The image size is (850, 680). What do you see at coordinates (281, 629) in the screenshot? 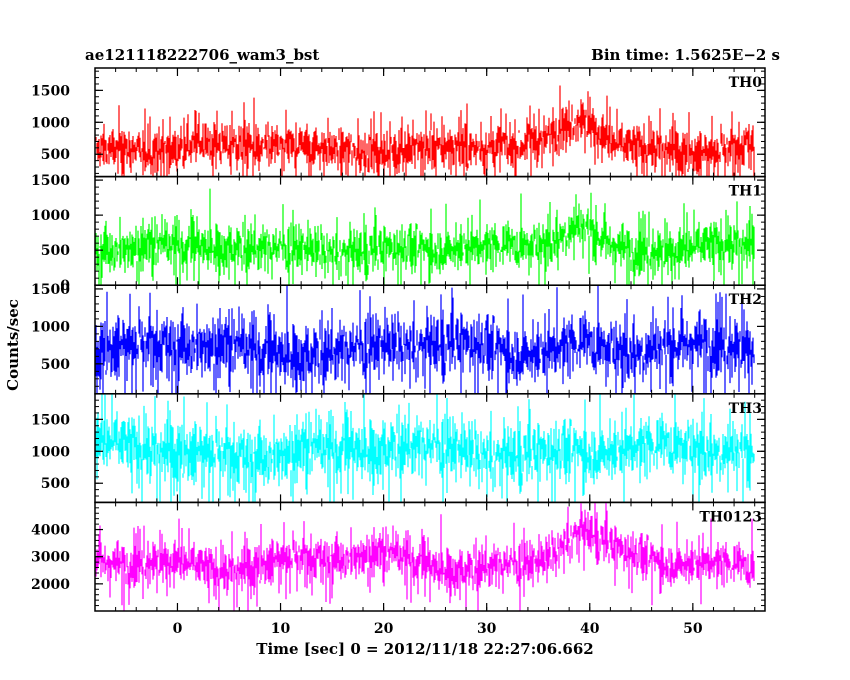
I see `x-tick-label: 10` at bounding box center [281, 629].